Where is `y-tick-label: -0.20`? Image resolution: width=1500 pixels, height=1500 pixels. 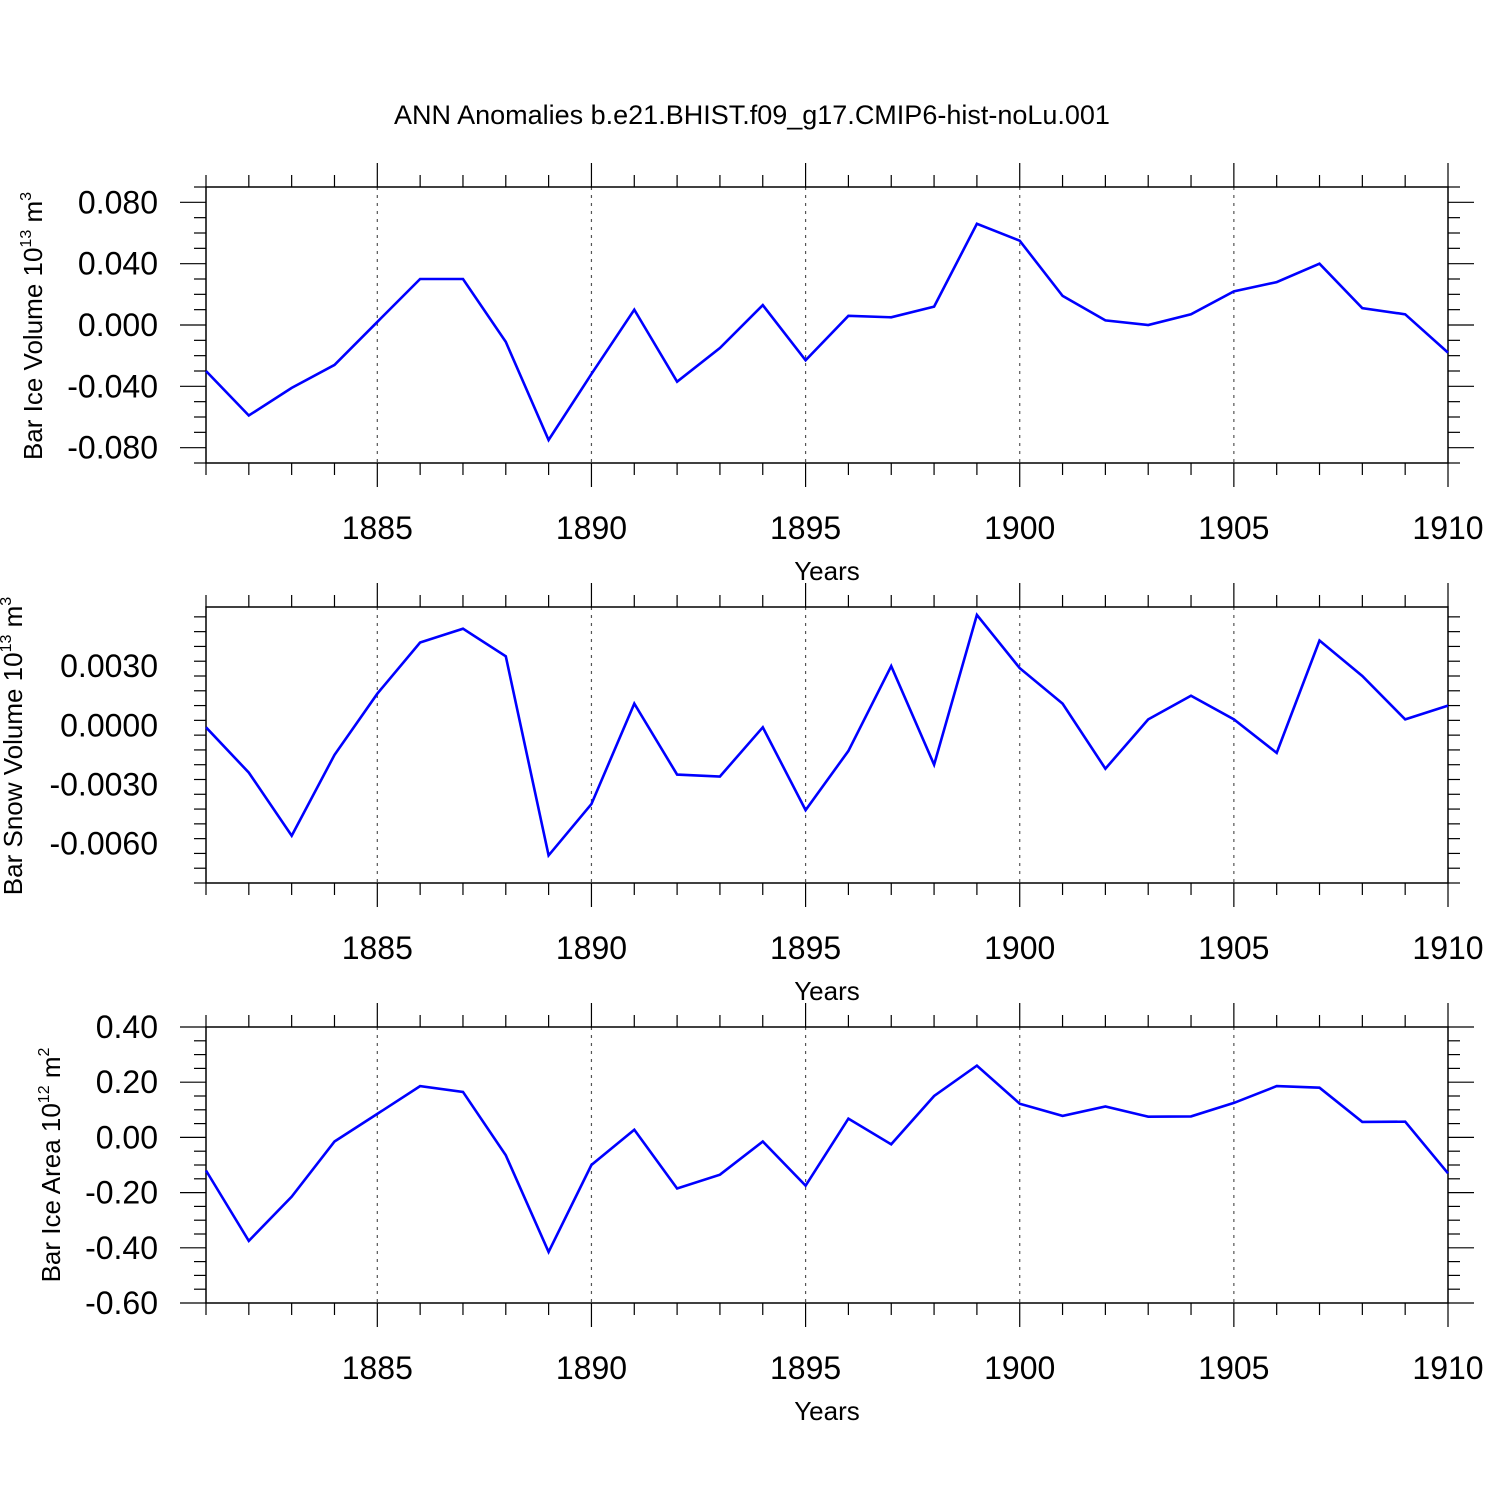 y-tick-label: -0.20 is located at coordinates (121, 1193).